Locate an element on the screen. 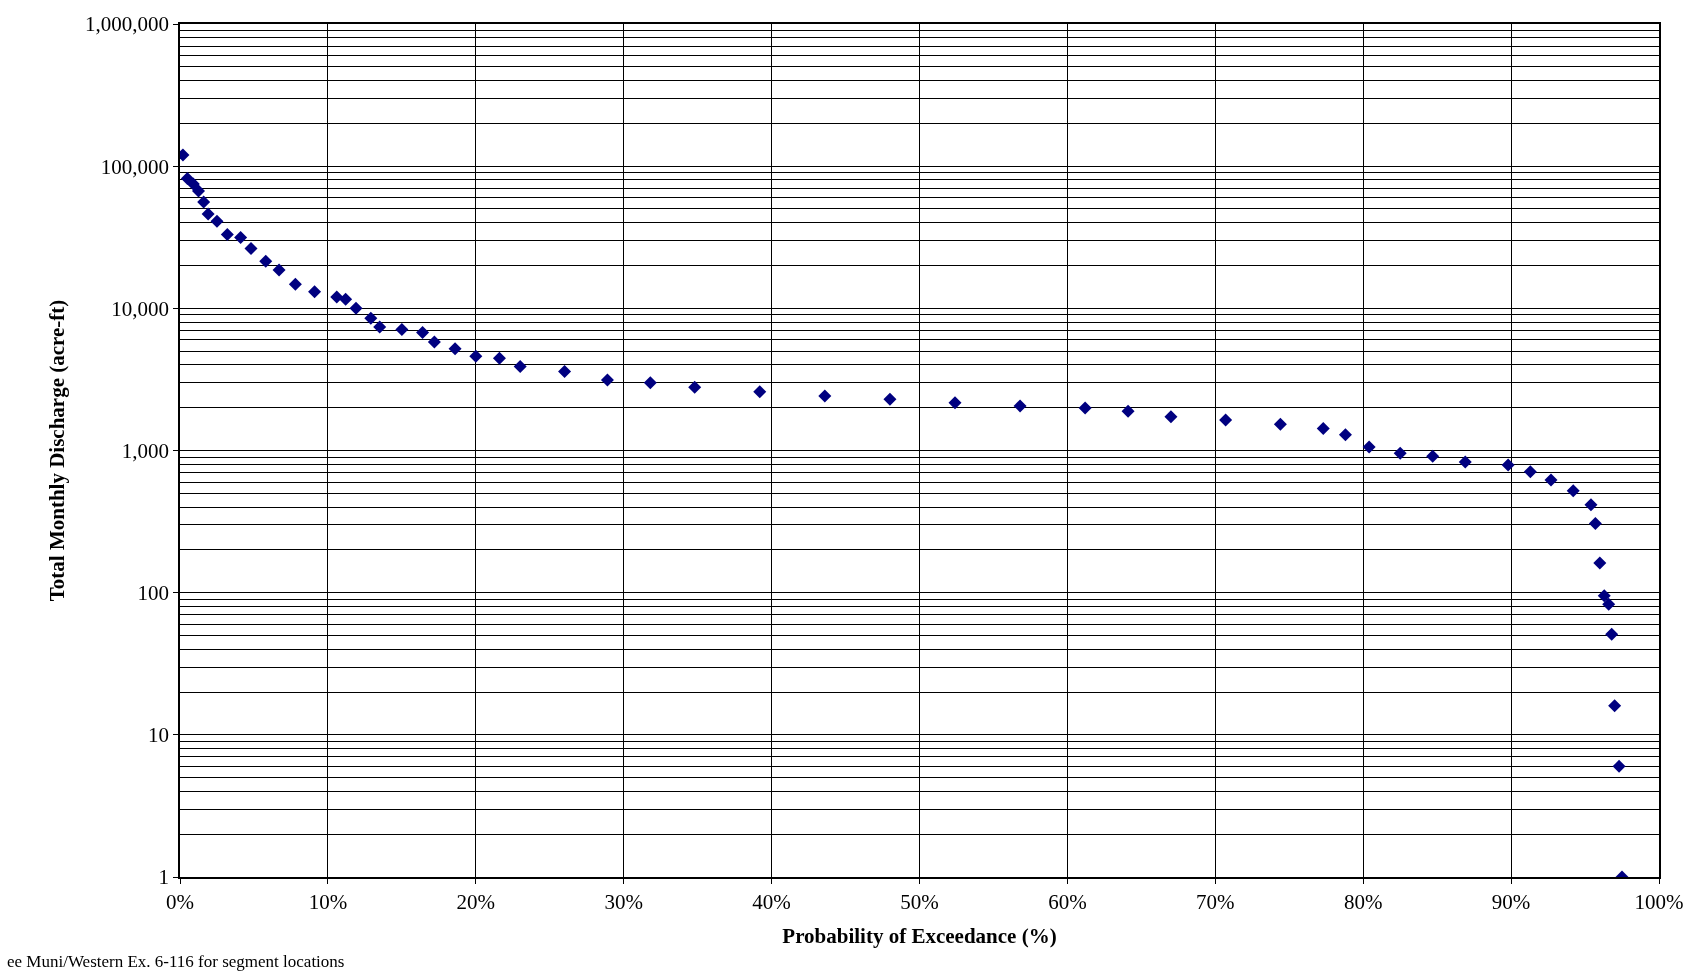  x-tick-label: 20% is located at coordinates (476, 901).